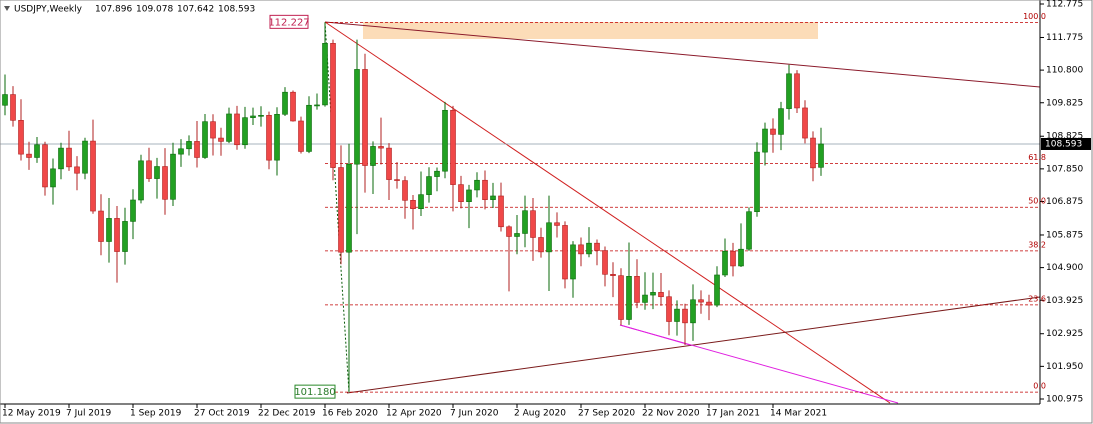  I want to click on x-tick-label: 17 Jan 2021, so click(733, 414).